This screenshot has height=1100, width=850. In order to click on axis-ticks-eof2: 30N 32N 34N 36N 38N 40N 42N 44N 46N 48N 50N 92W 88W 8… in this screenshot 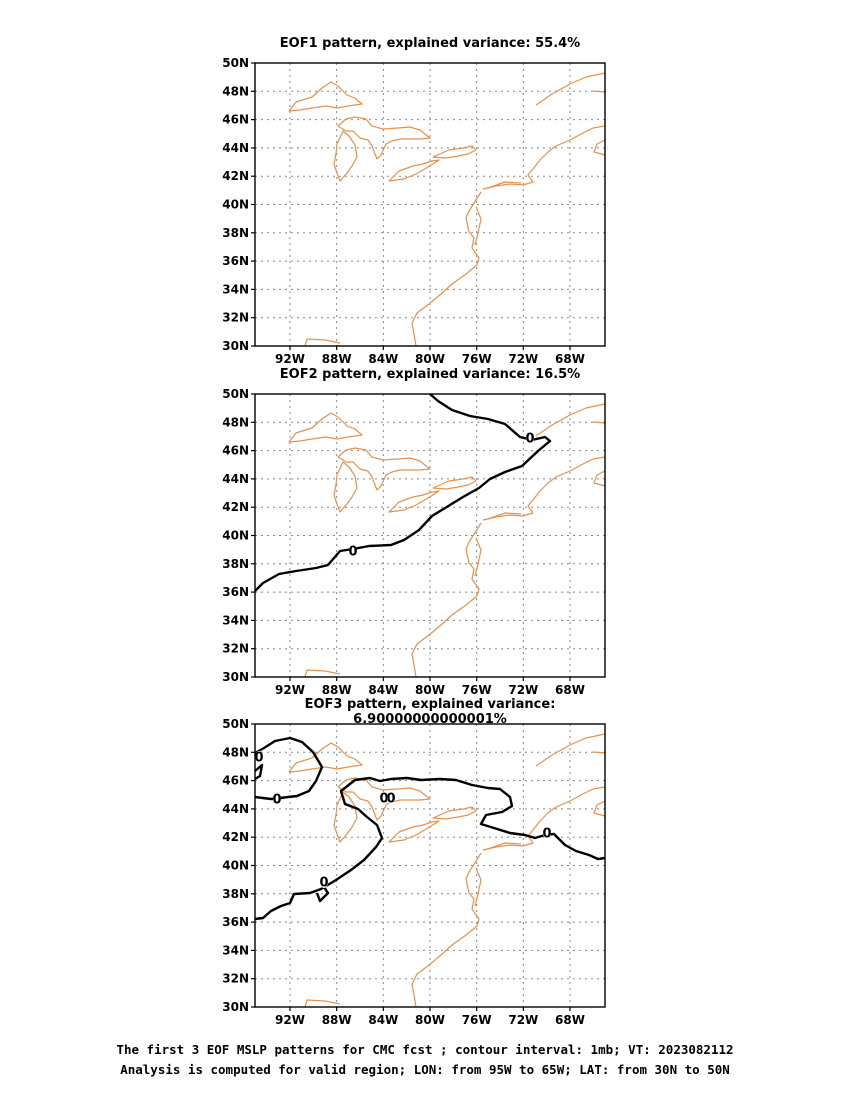, I will do `click(403, 542)`.